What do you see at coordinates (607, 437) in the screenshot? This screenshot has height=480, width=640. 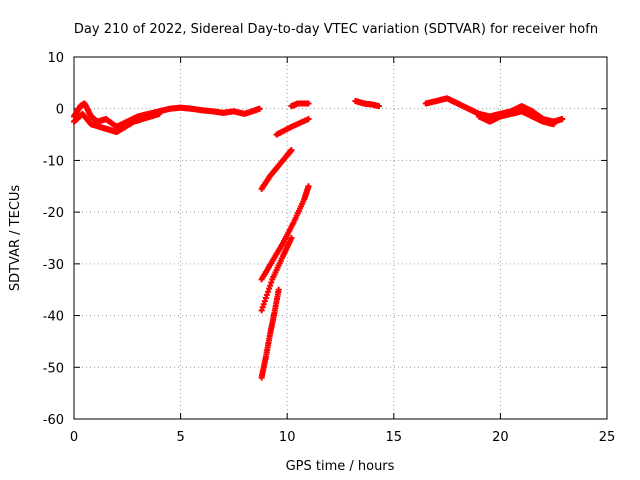 I see `x-tick-label: 25` at bounding box center [607, 437].